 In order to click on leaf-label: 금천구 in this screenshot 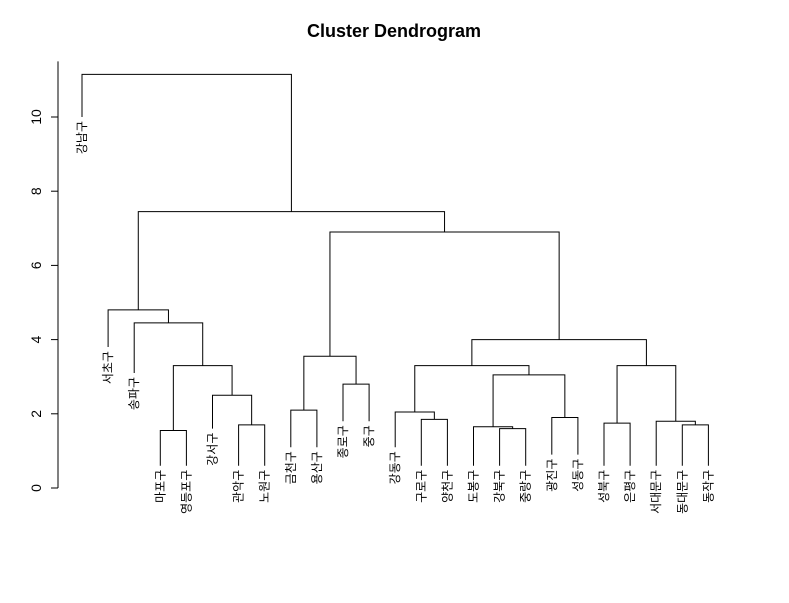, I will do `click(290, 467)`.